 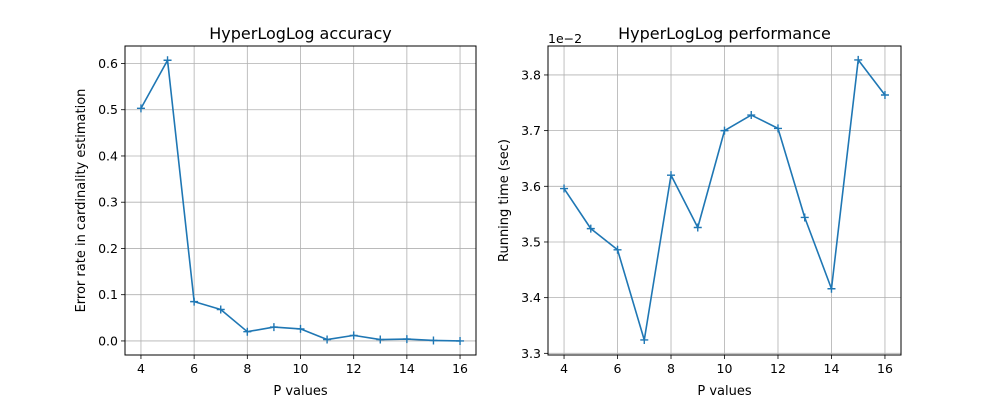 What do you see at coordinates (108, 155) in the screenshot?
I see `accuracy-y-tick-label: 0.4` at bounding box center [108, 155].